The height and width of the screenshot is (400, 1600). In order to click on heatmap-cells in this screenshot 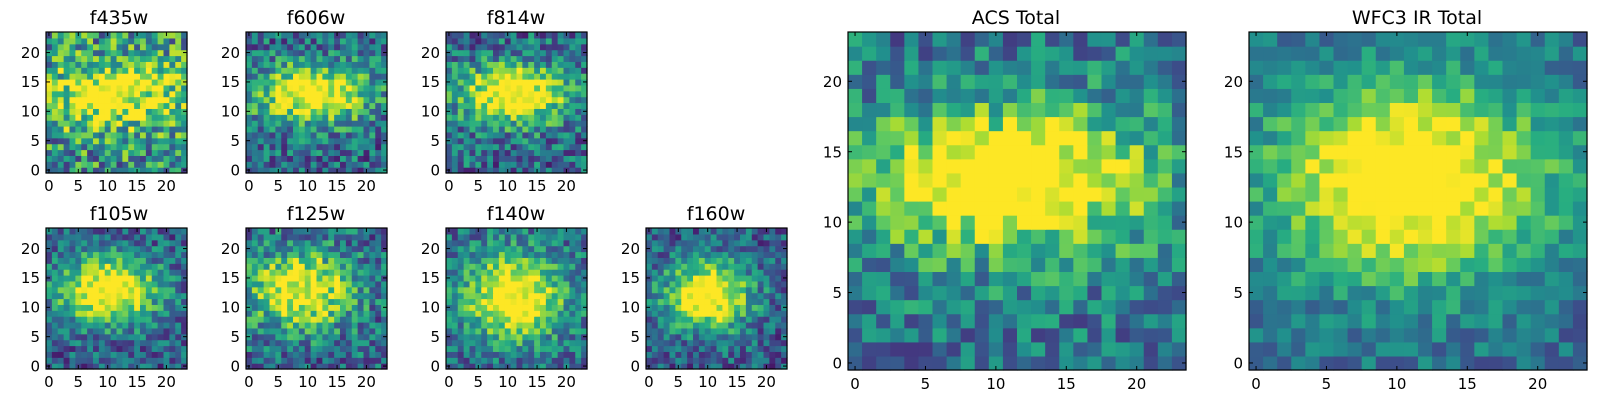, I will do `click(717, 299)`.